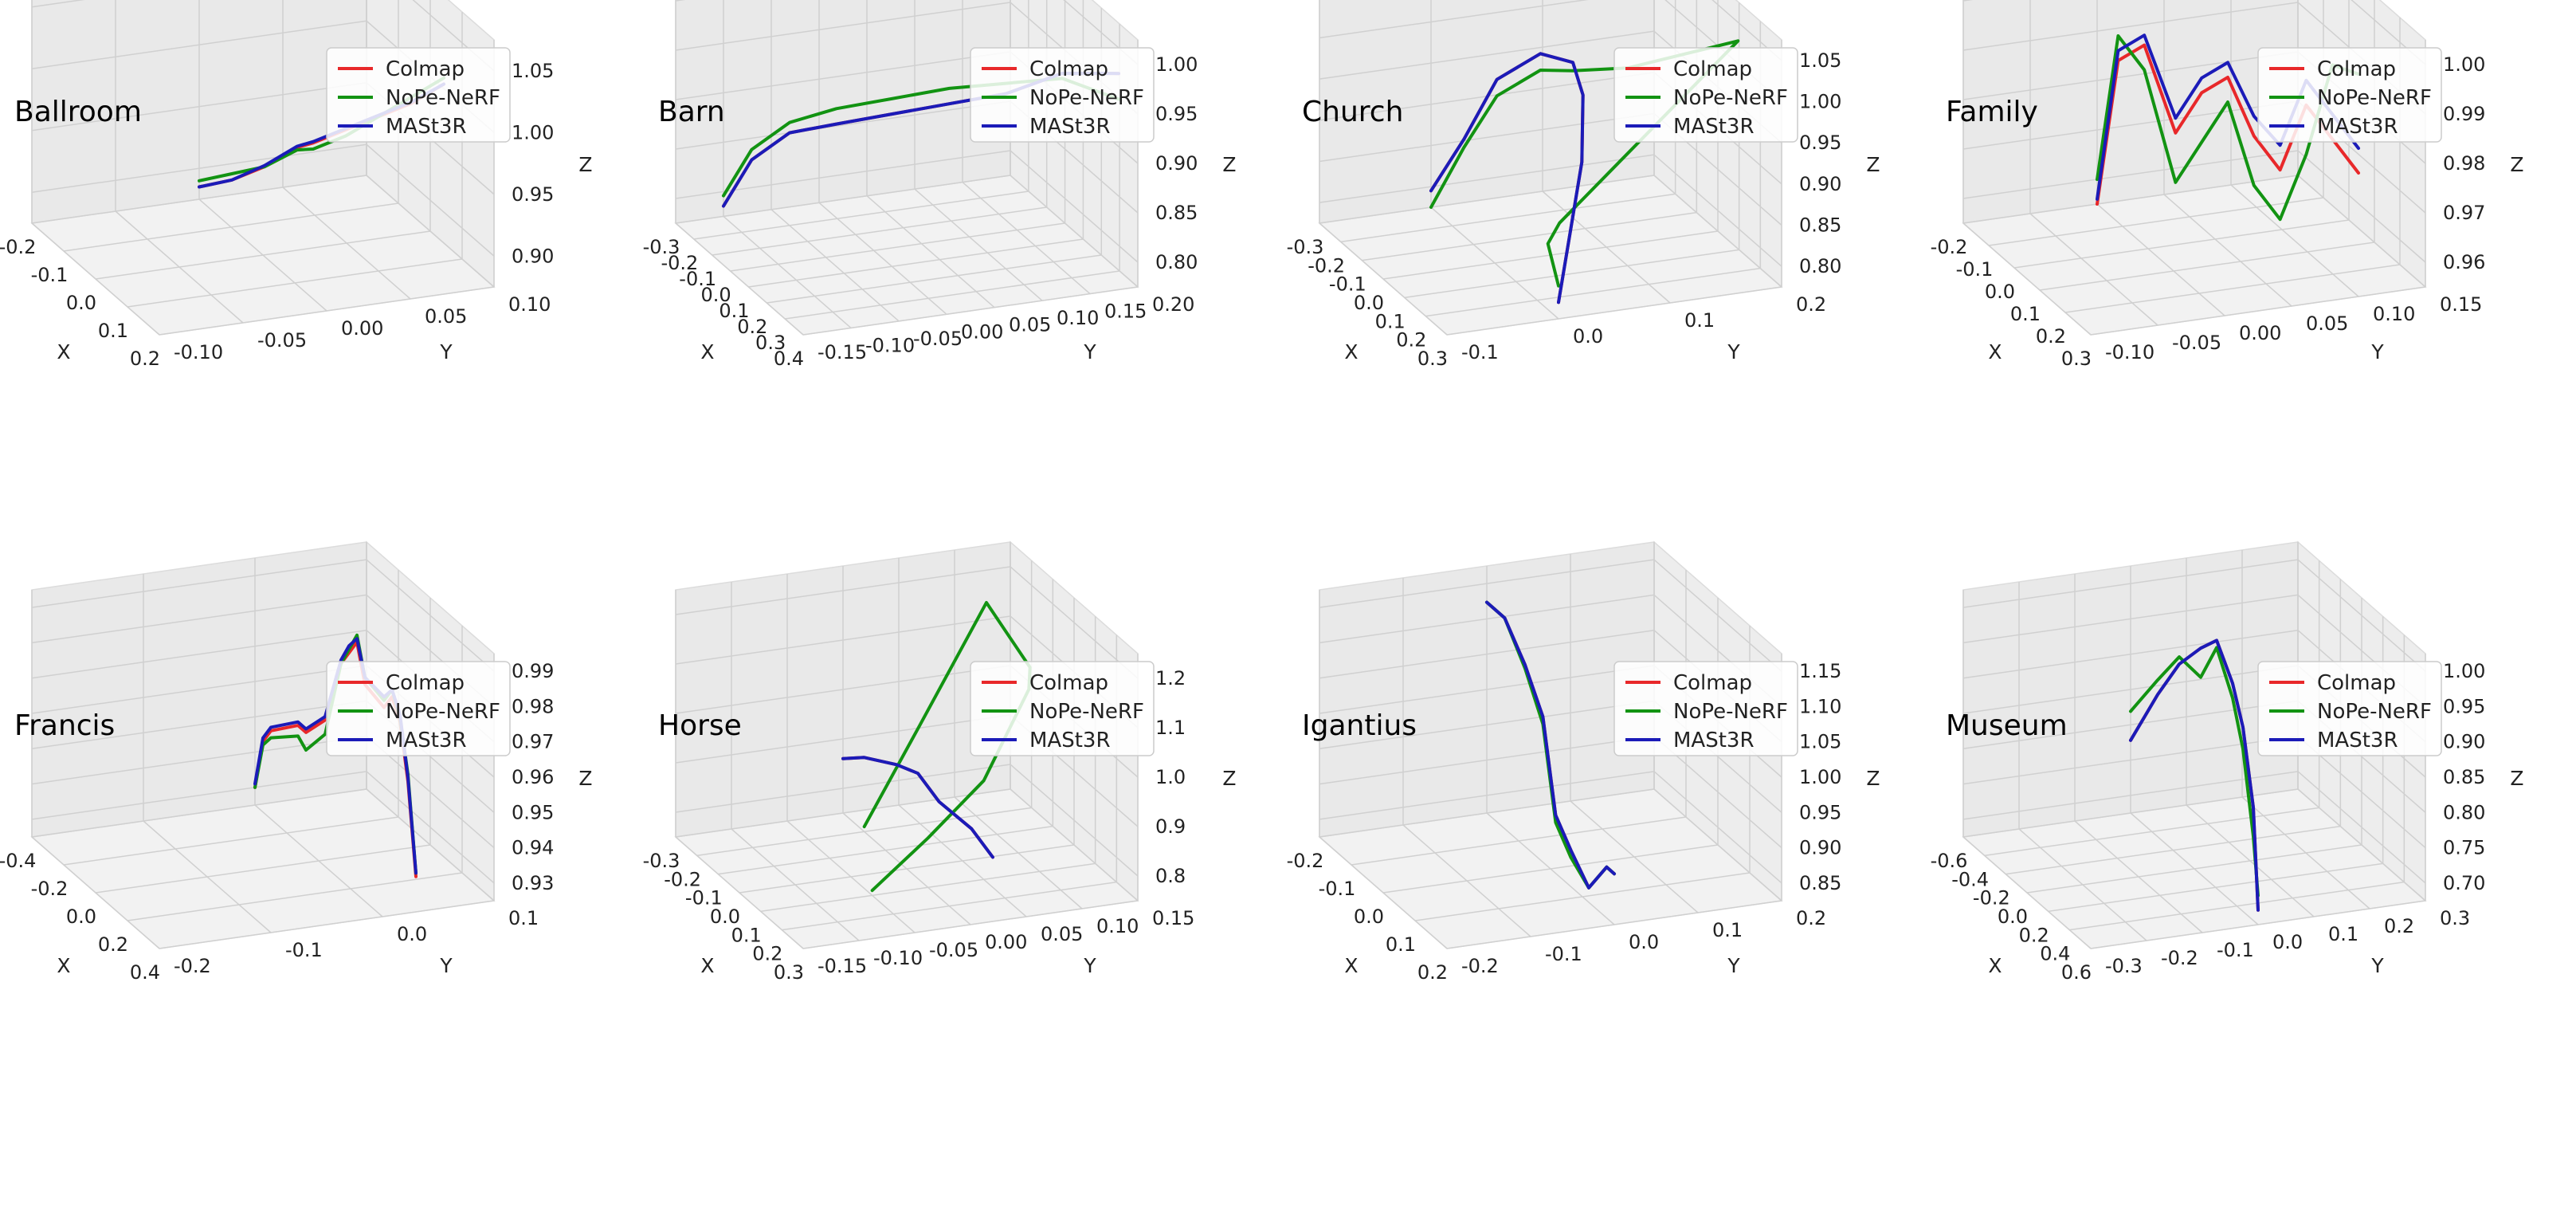 The height and width of the screenshot is (1206, 2576). I want to click on z-tick-label: 0.85, so click(2464, 777).